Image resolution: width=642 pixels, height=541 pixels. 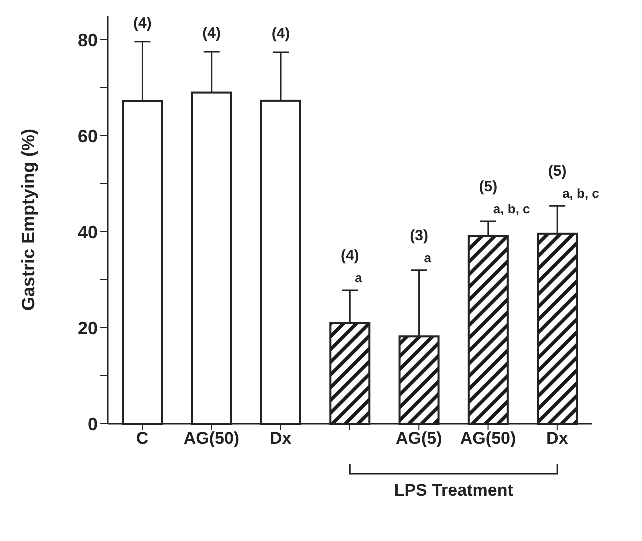 I want to click on x-tick-label: AG(5), so click(x=419, y=438).